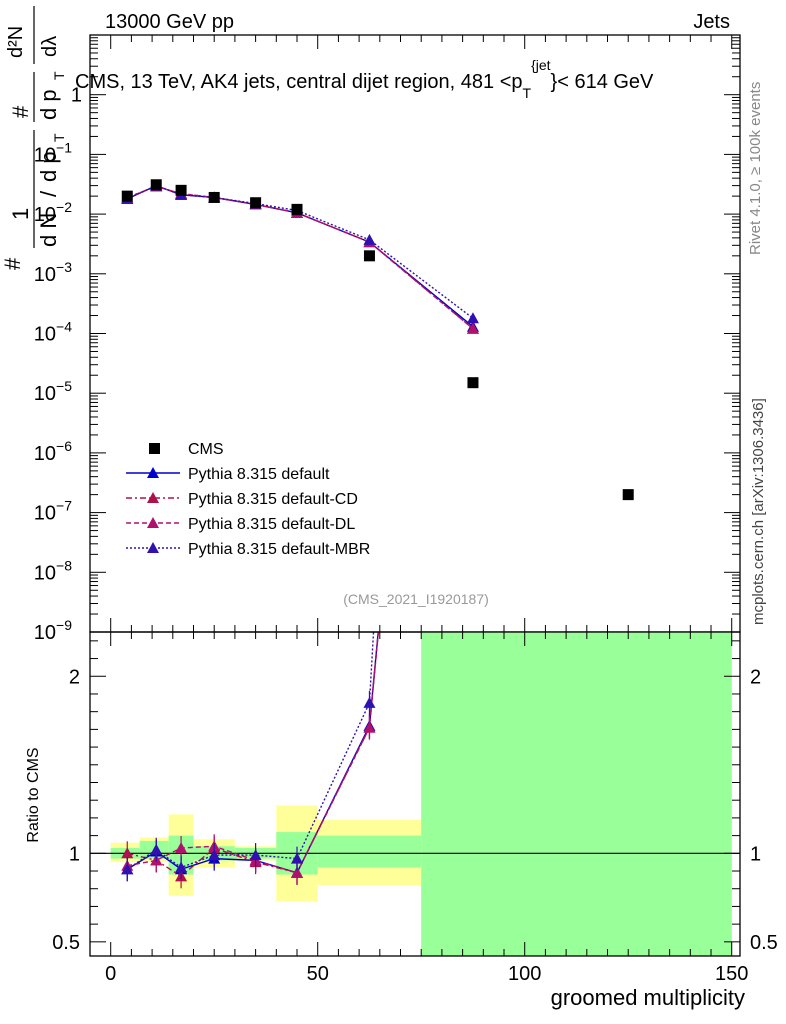 This screenshot has height=1024, width=786. I want to click on svg-text: 1, so click(20, 214).